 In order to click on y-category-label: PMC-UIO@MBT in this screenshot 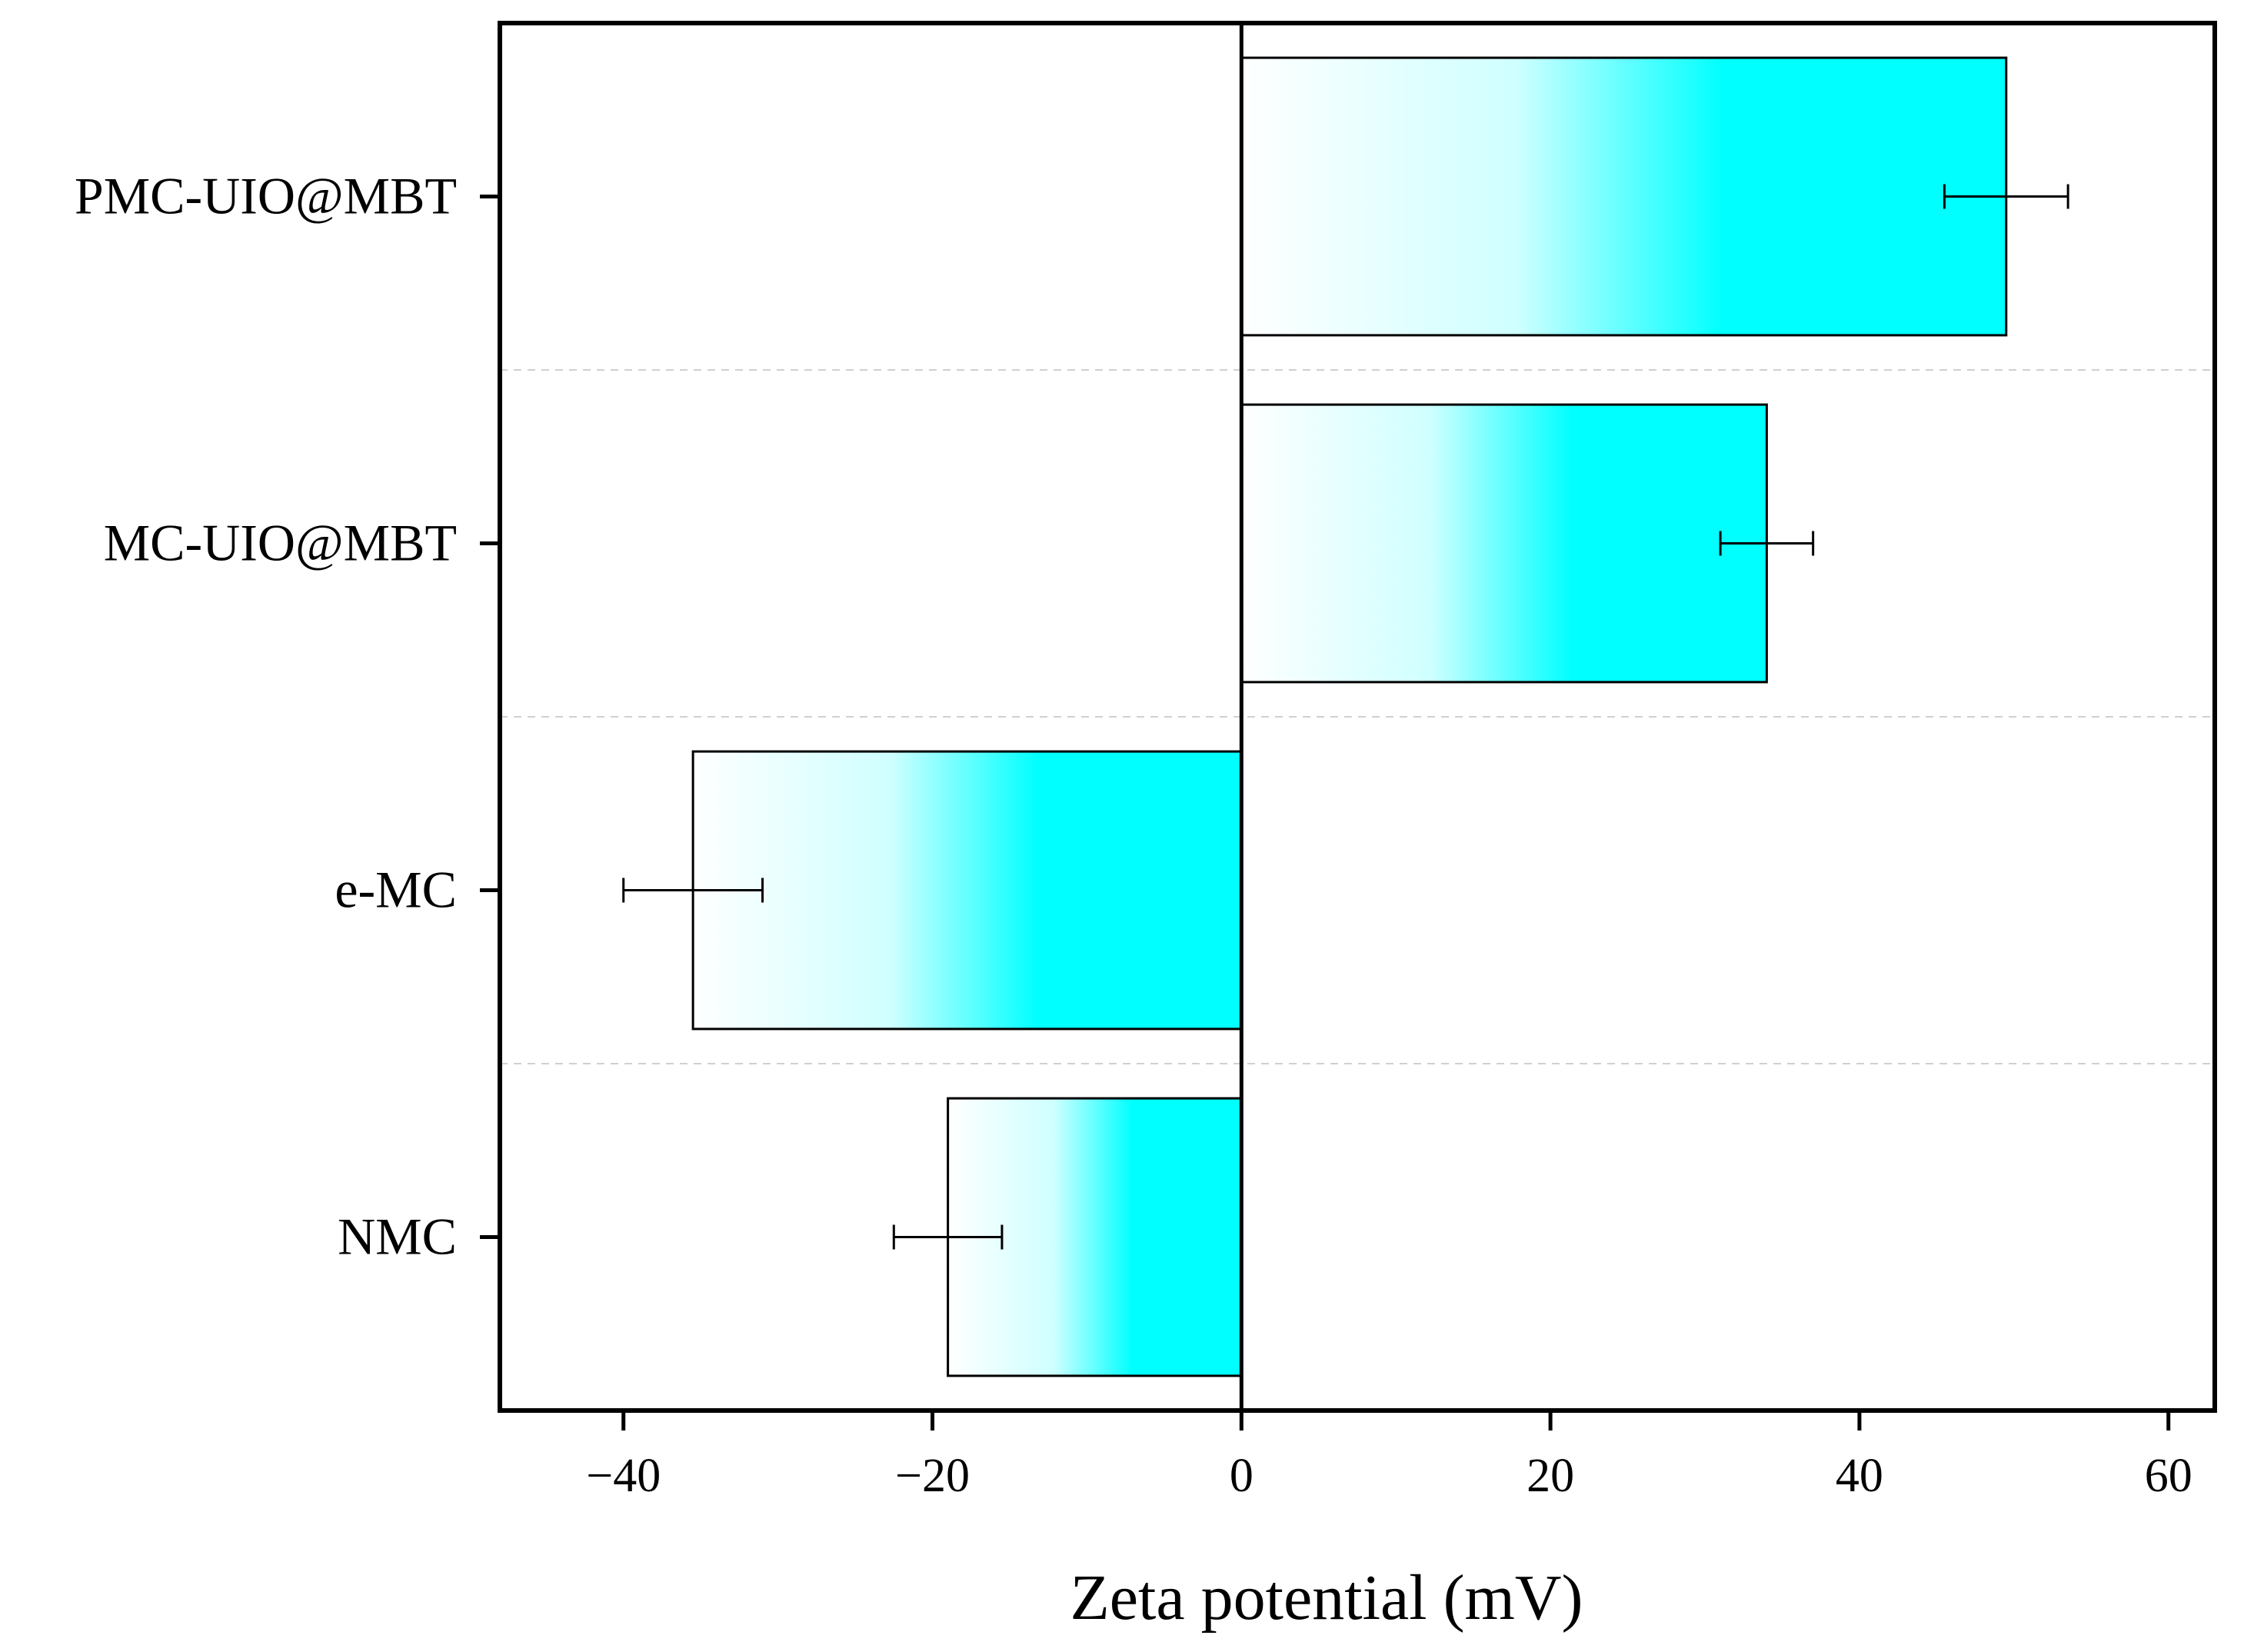, I will do `click(266, 196)`.